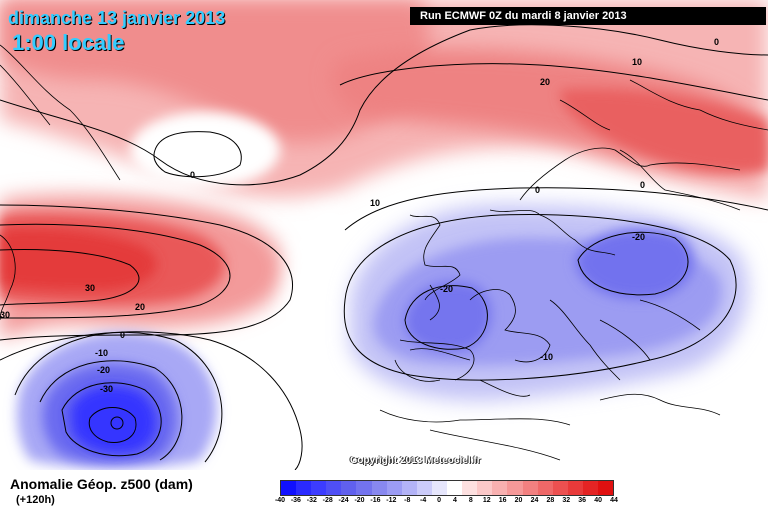  Describe the element at coordinates (295, 500) in the screenshot. I see `scale-label: -36` at that location.